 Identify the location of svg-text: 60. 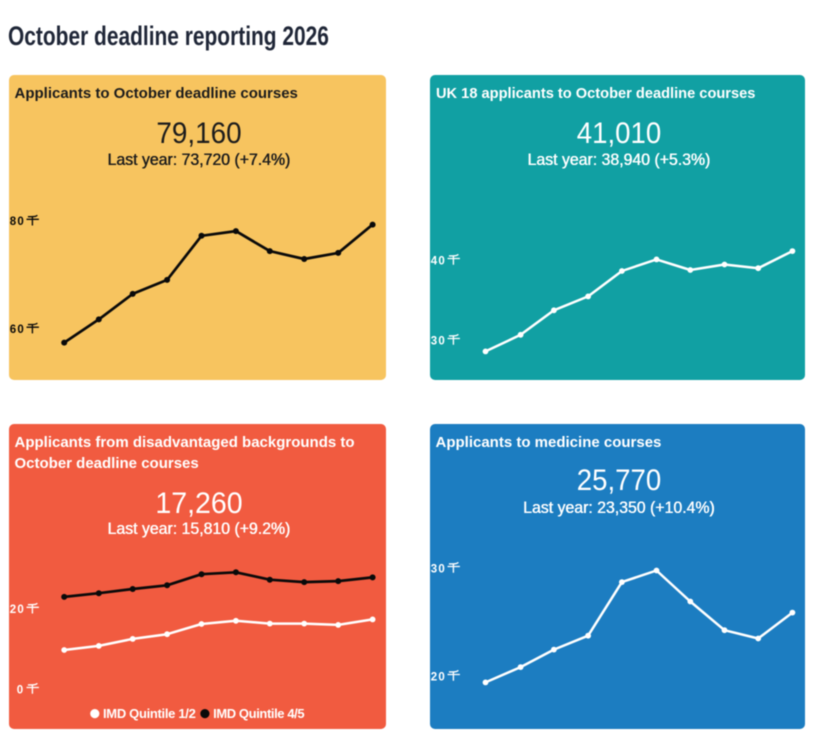
(17, 330).